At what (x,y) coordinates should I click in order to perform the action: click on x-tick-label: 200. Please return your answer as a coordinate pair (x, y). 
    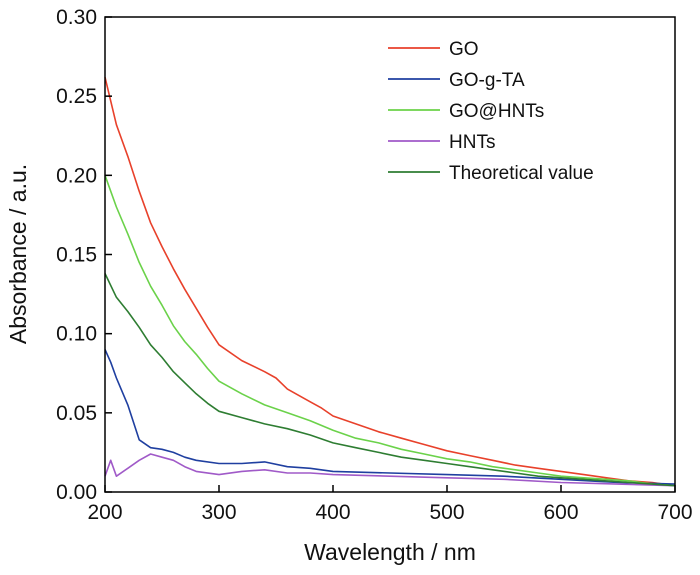
    Looking at the image, I should click on (104, 512).